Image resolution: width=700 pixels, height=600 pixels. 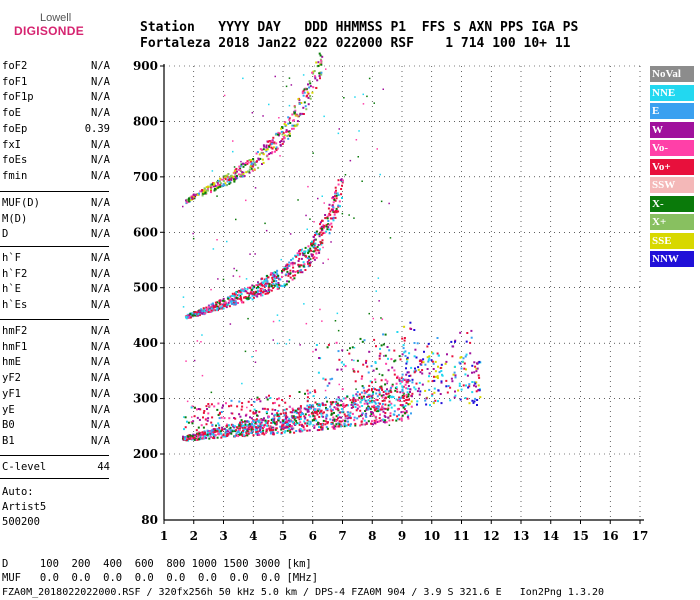 What do you see at coordinates (56, 363) in the screenshot?
I see `param-row-hme: hmE N/A` at bounding box center [56, 363].